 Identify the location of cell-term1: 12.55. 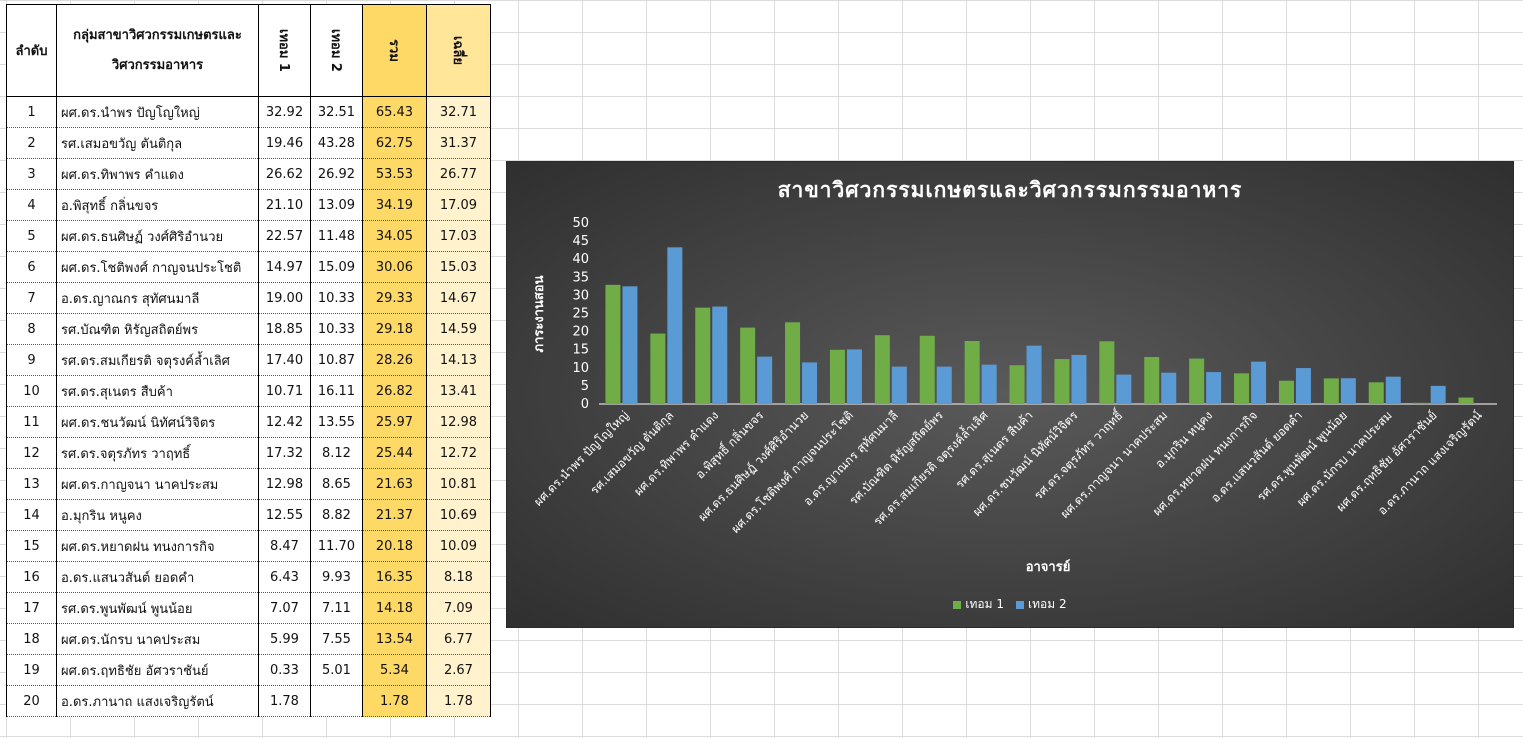
(284, 515).